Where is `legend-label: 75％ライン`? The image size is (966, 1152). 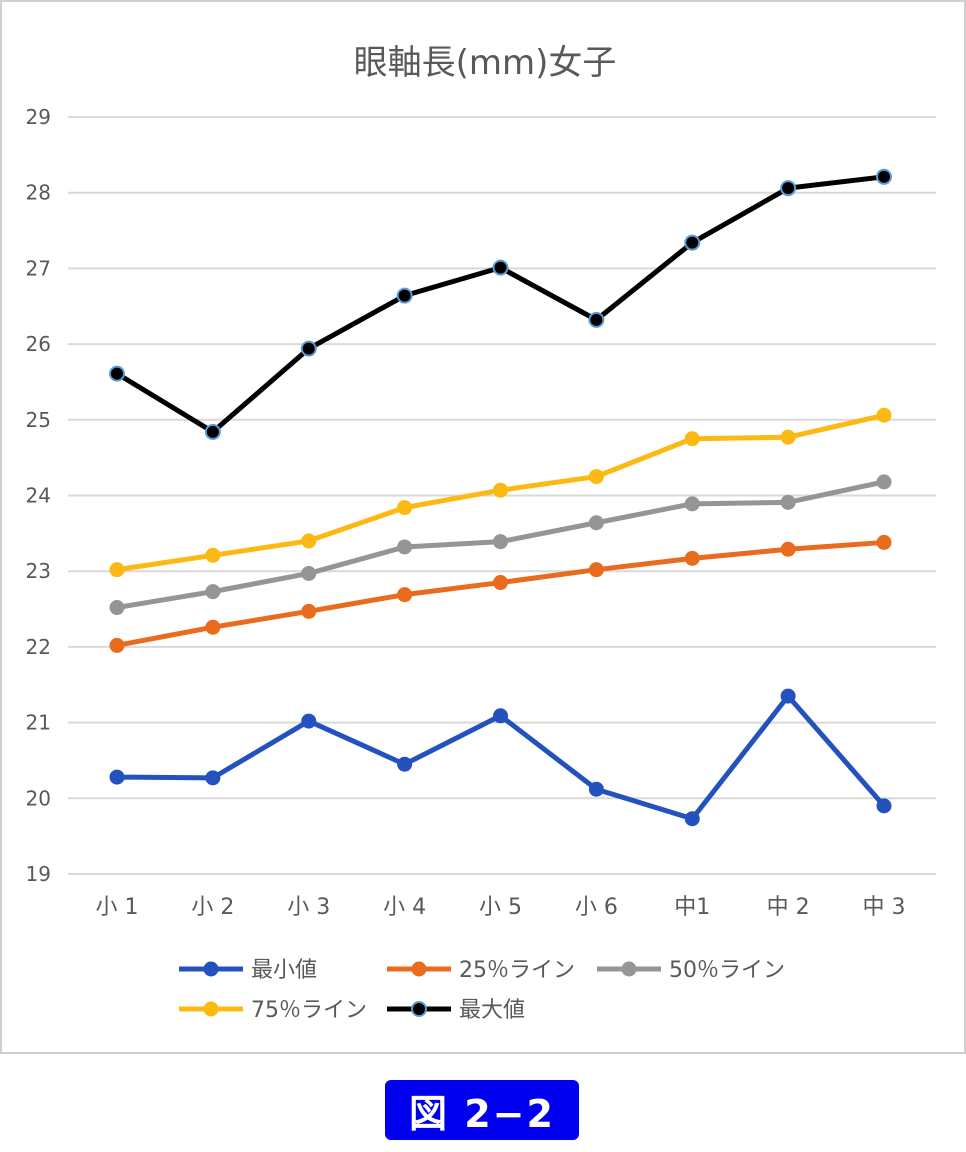
legend-label: 75％ライン is located at coordinates (309, 1010).